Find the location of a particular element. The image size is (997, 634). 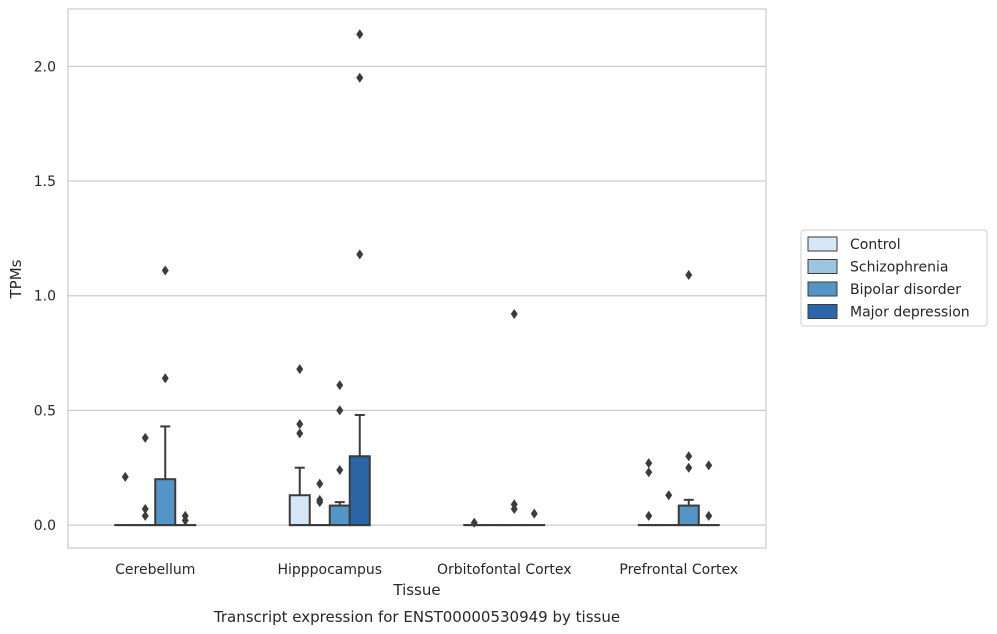

legend-label: Major depression is located at coordinates (910, 313).